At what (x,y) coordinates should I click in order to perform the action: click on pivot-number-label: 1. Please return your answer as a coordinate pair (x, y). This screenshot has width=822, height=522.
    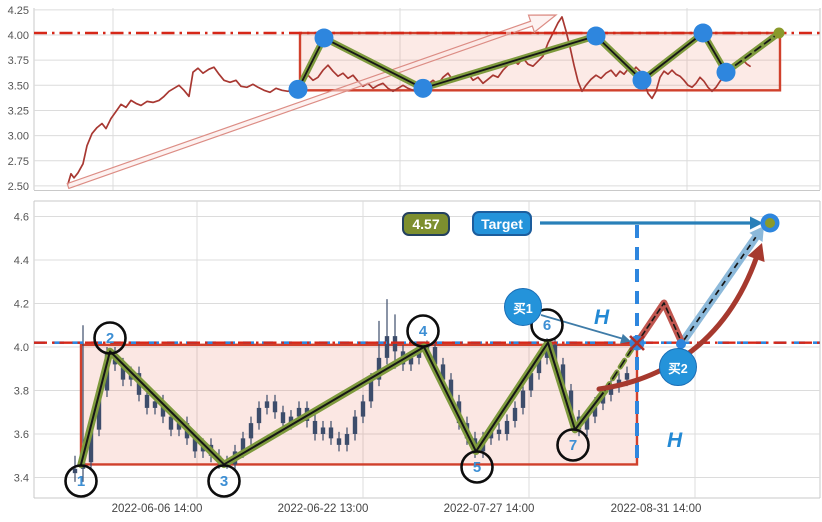
    Looking at the image, I should click on (81, 481).